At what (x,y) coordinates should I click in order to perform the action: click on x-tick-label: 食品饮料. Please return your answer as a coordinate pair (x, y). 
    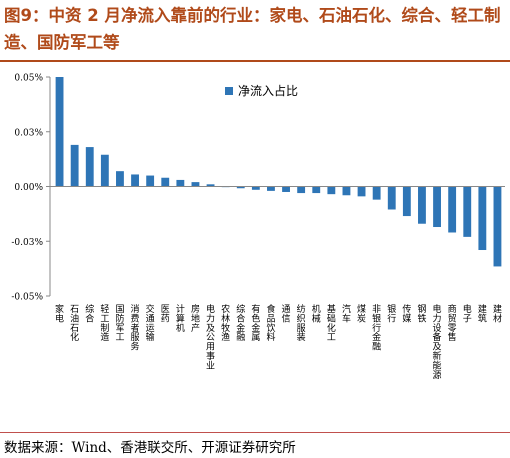
    Looking at the image, I should click on (270, 323).